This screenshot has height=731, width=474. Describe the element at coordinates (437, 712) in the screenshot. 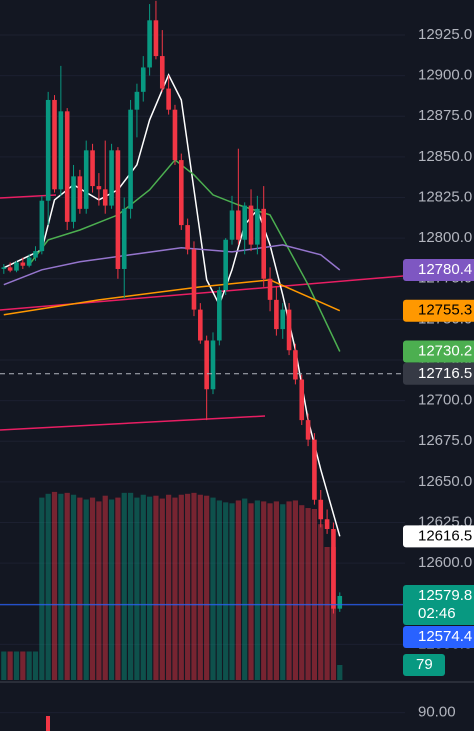

I see `y-tick-label: 90.00` at that location.